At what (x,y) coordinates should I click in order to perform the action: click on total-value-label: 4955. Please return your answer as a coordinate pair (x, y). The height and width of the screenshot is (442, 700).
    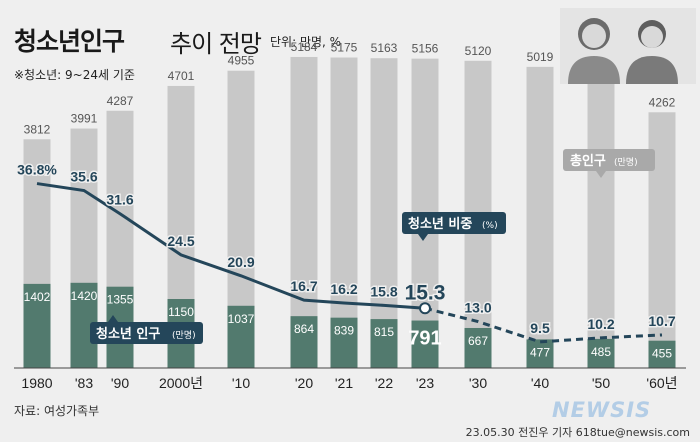
    Looking at the image, I should click on (241, 61).